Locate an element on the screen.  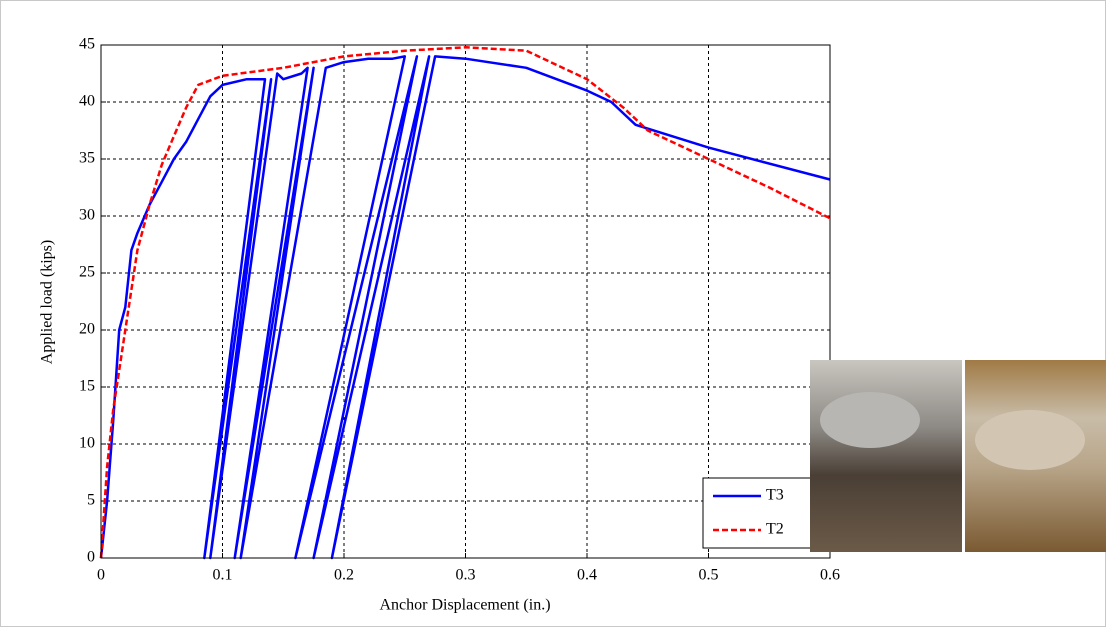
y-tick-label: 20 is located at coordinates (87, 329).